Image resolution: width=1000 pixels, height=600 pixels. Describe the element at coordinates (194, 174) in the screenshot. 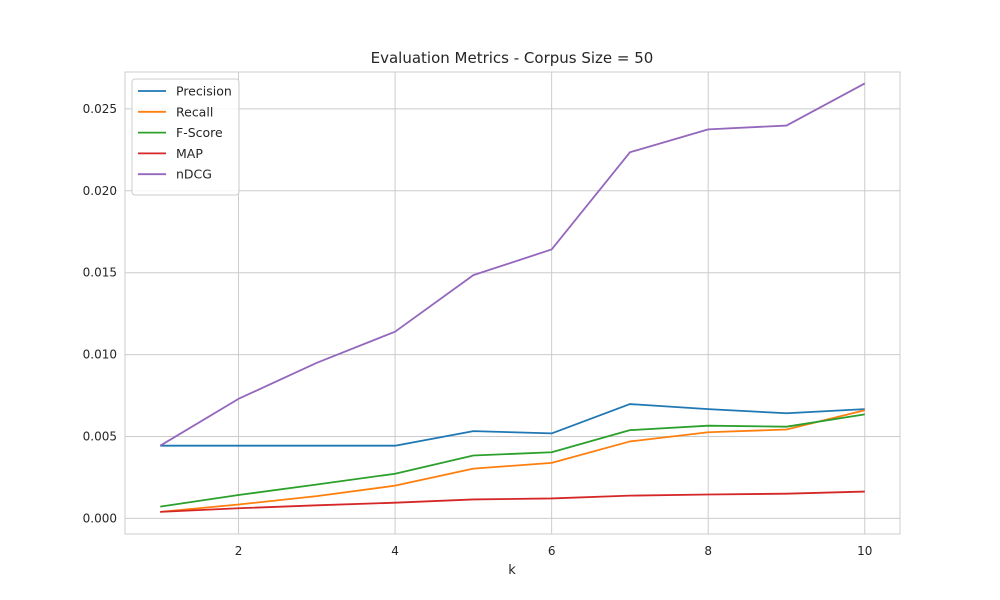

I see `legend-label: nDCG` at that location.